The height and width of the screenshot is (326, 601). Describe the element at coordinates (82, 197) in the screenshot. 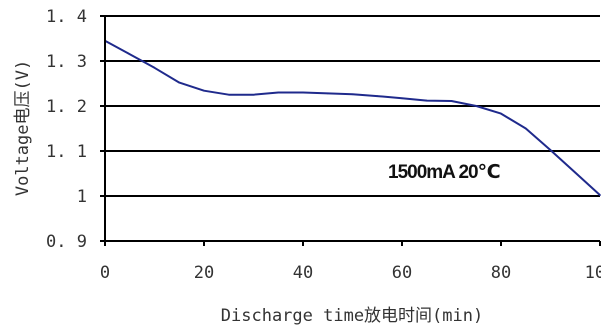

I see `y-tick-label-1: 1` at that location.